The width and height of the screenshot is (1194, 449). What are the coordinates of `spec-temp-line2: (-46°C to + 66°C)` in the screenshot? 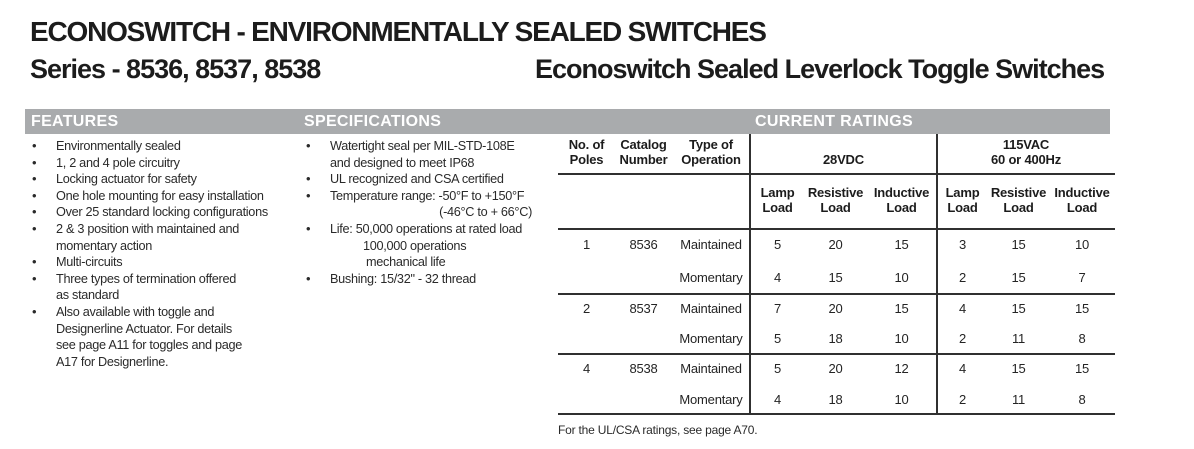 It's located at (485, 212).